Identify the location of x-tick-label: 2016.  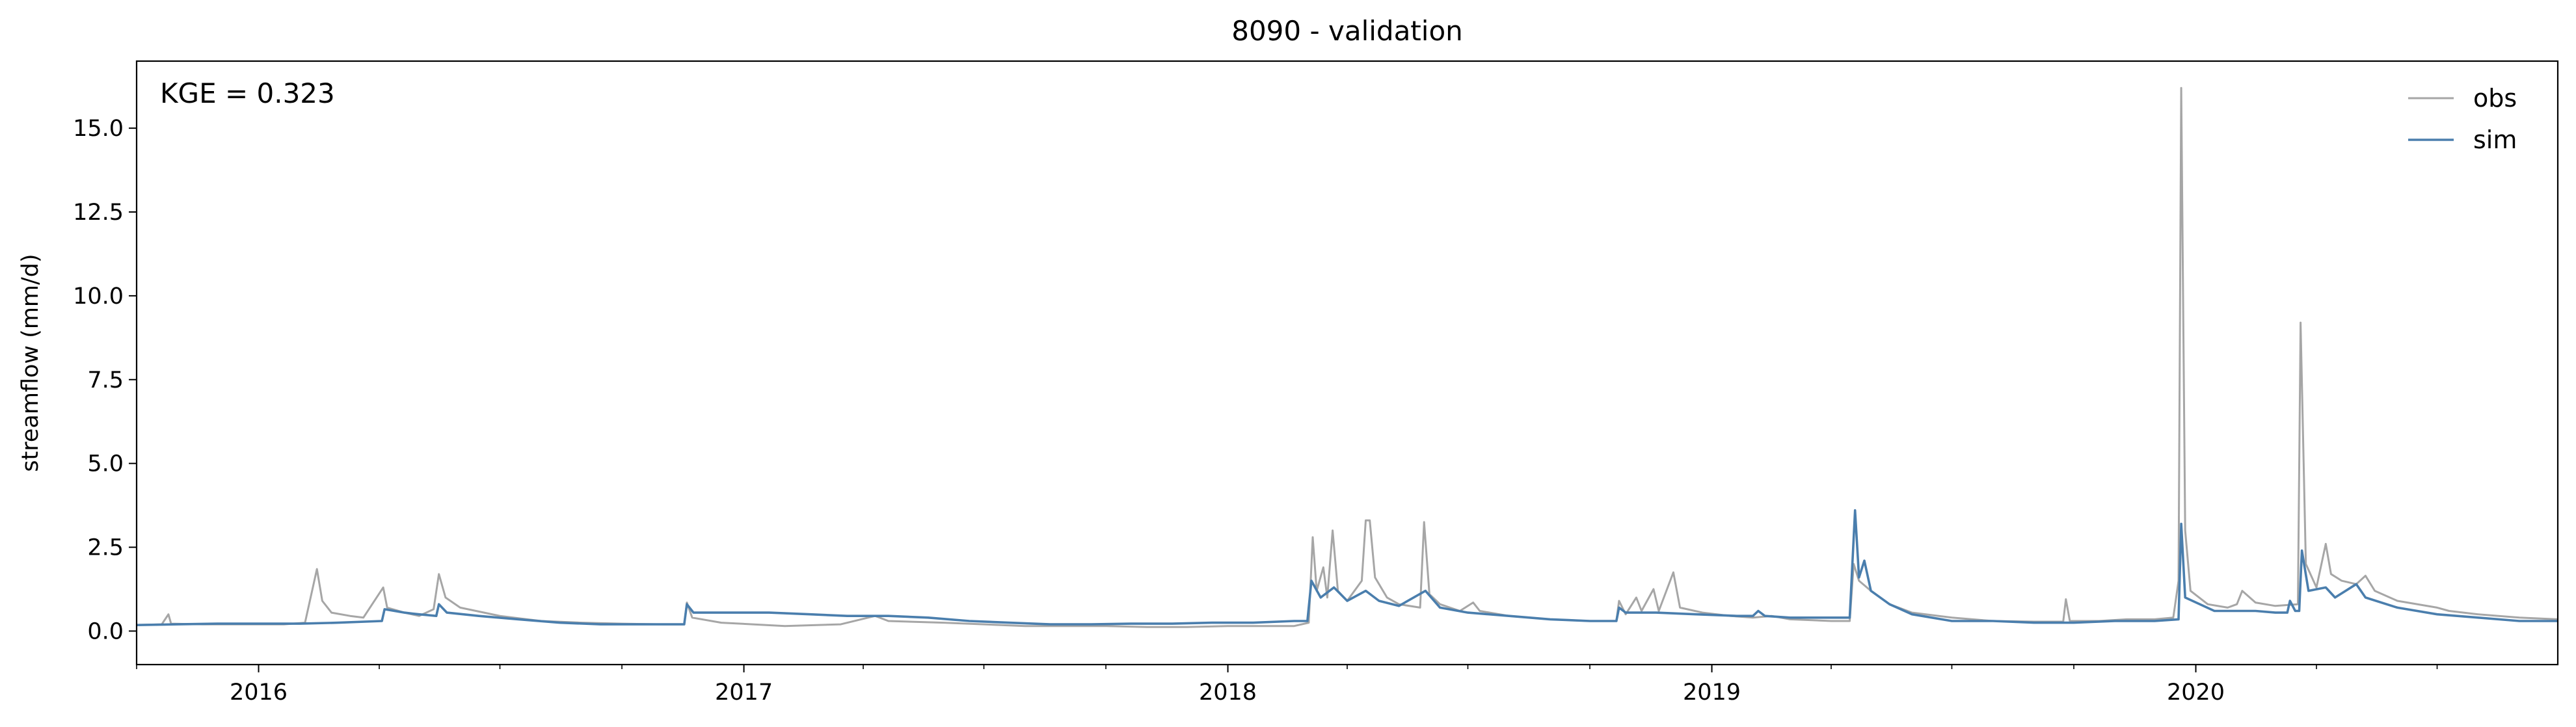
(259, 693).